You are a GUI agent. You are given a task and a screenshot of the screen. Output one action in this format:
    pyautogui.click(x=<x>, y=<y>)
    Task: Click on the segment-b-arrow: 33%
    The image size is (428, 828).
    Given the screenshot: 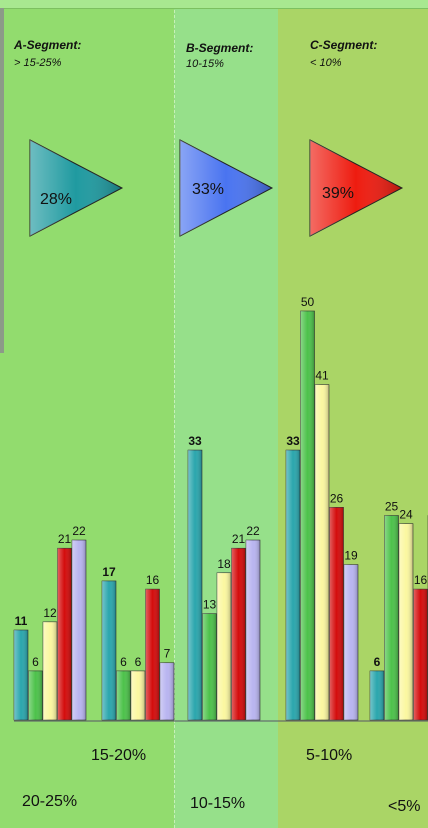 What is the action you would take?
    pyautogui.click(x=226, y=188)
    